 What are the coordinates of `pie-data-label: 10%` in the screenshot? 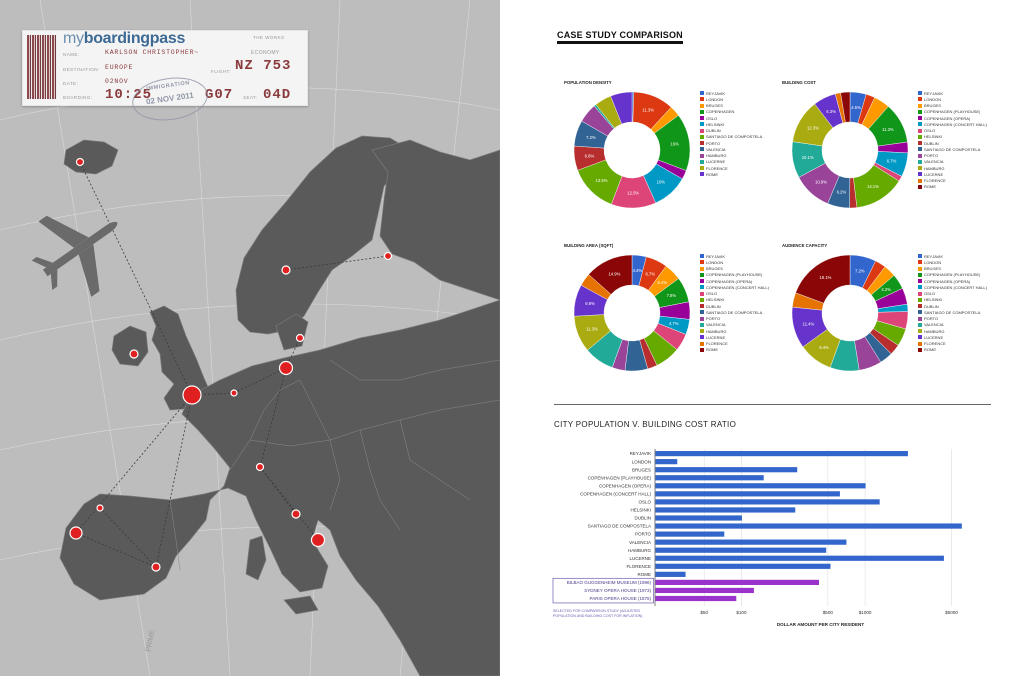 It's located at (661, 181).